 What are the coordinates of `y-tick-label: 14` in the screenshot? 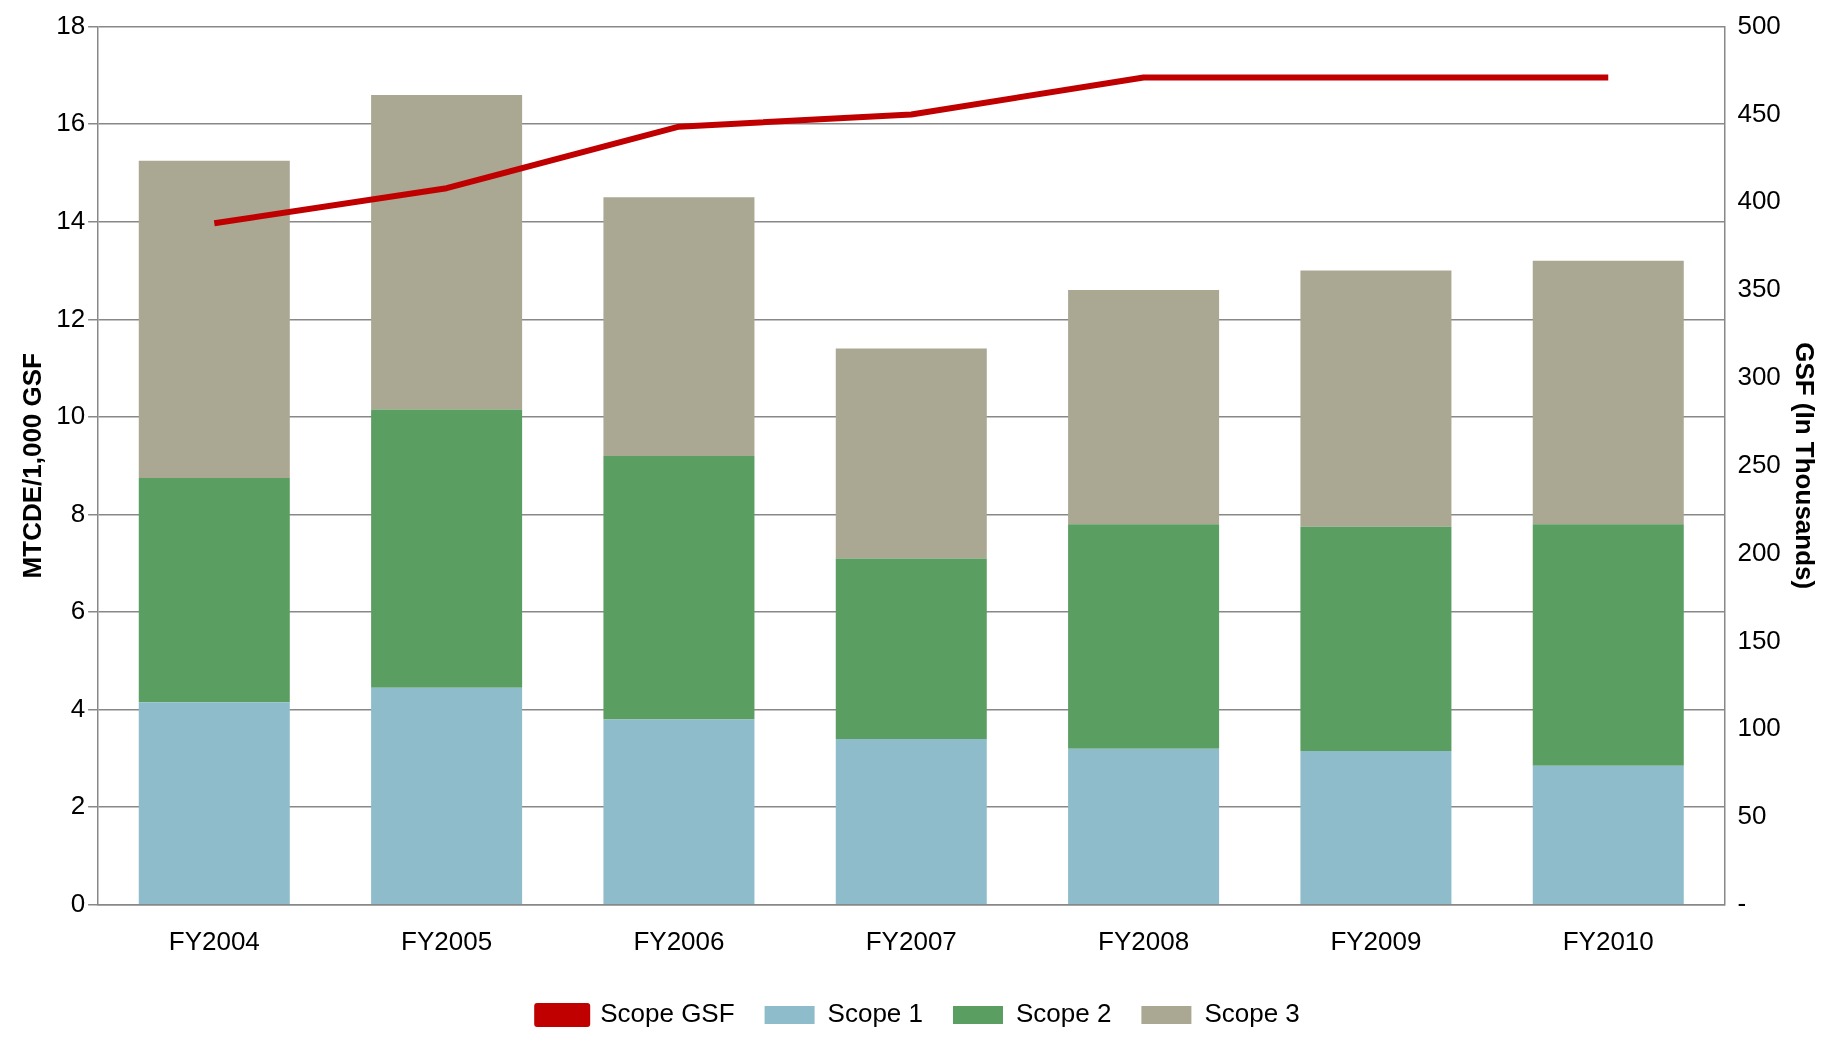 It's located at (71, 219).